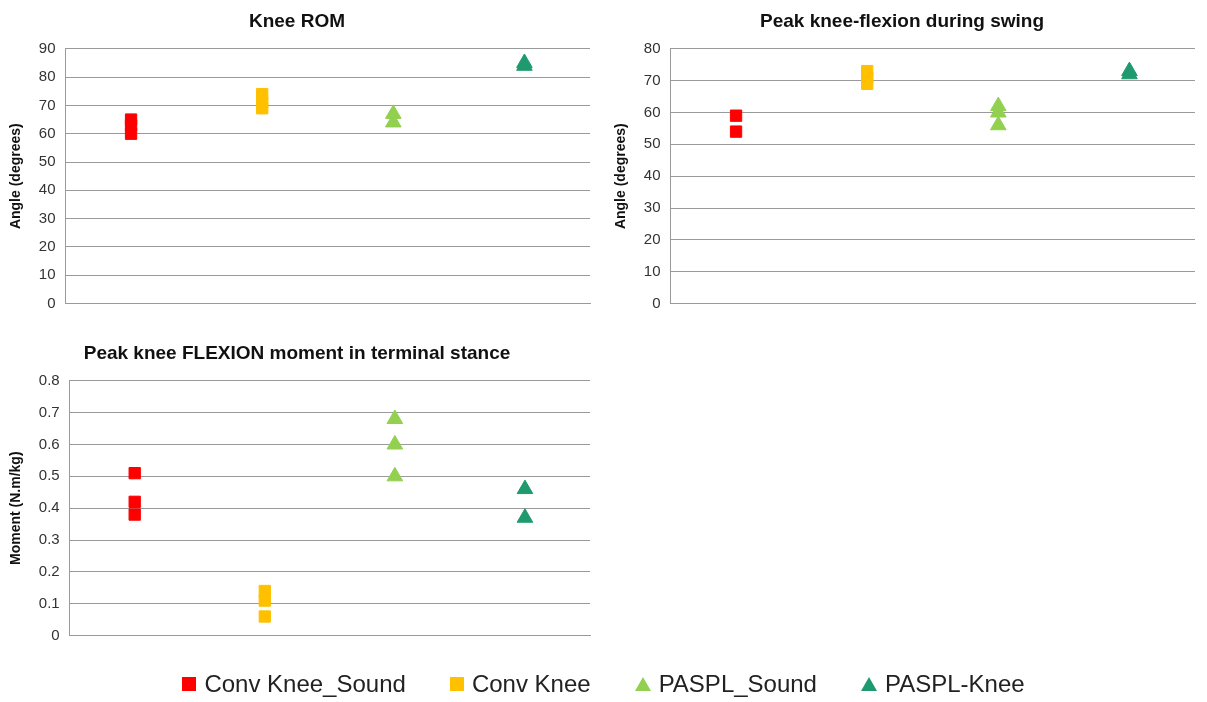 This screenshot has width=1207, height=702. What do you see at coordinates (15, 508) in the screenshot?
I see `y-axis-title: Moment (N.m/kg)` at bounding box center [15, 508].